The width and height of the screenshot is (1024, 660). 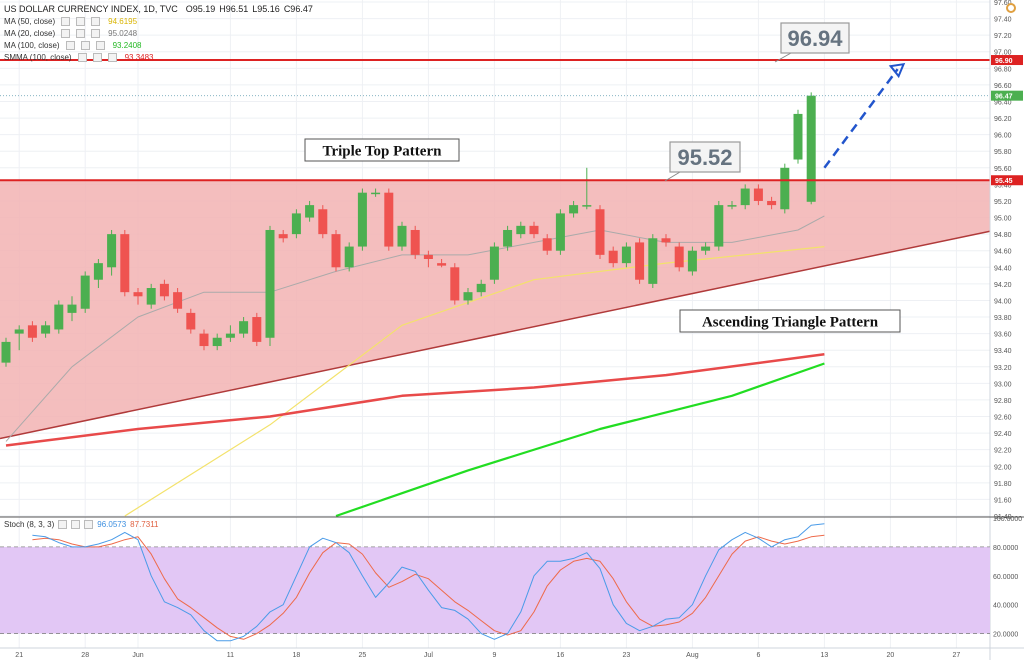 What do you see at coordinates (1003, 169) in the screenshot?
I see `price-tick-label: 95.60` at bounding box center [1003, 169].